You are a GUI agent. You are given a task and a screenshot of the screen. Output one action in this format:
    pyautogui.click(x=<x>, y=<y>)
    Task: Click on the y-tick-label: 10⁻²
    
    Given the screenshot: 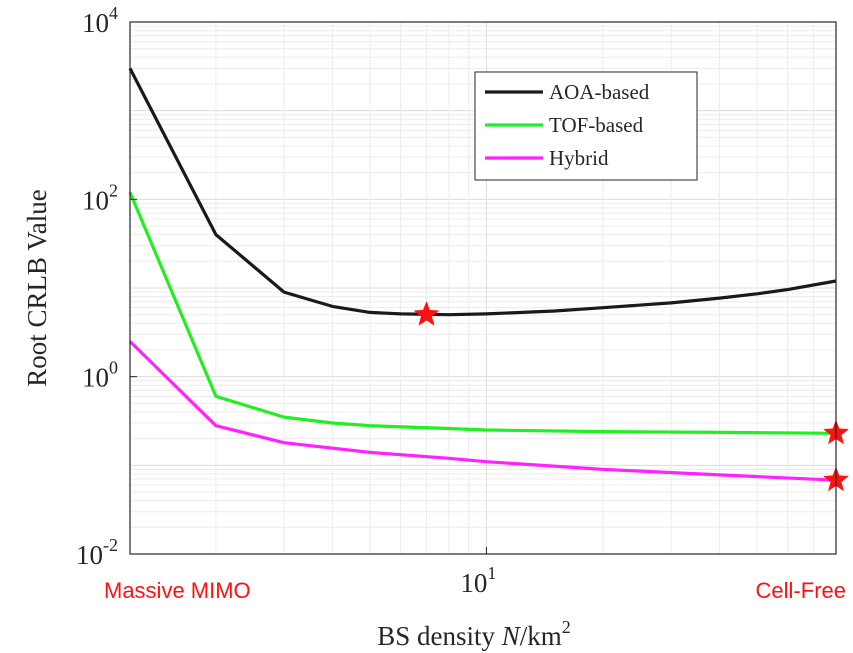 What is the action you would take?
    pyautogui.click(x=97, y=552)
    